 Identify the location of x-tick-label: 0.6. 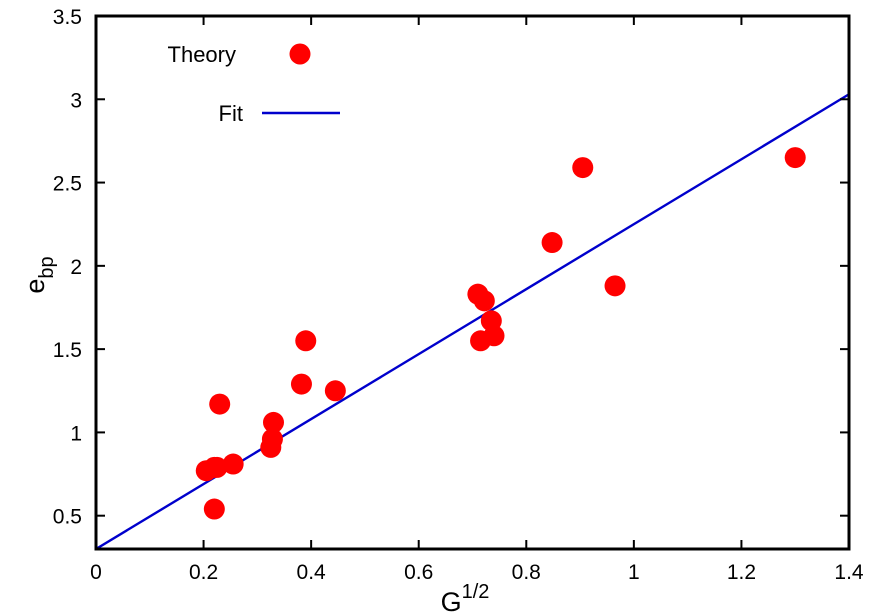
(418, 572).